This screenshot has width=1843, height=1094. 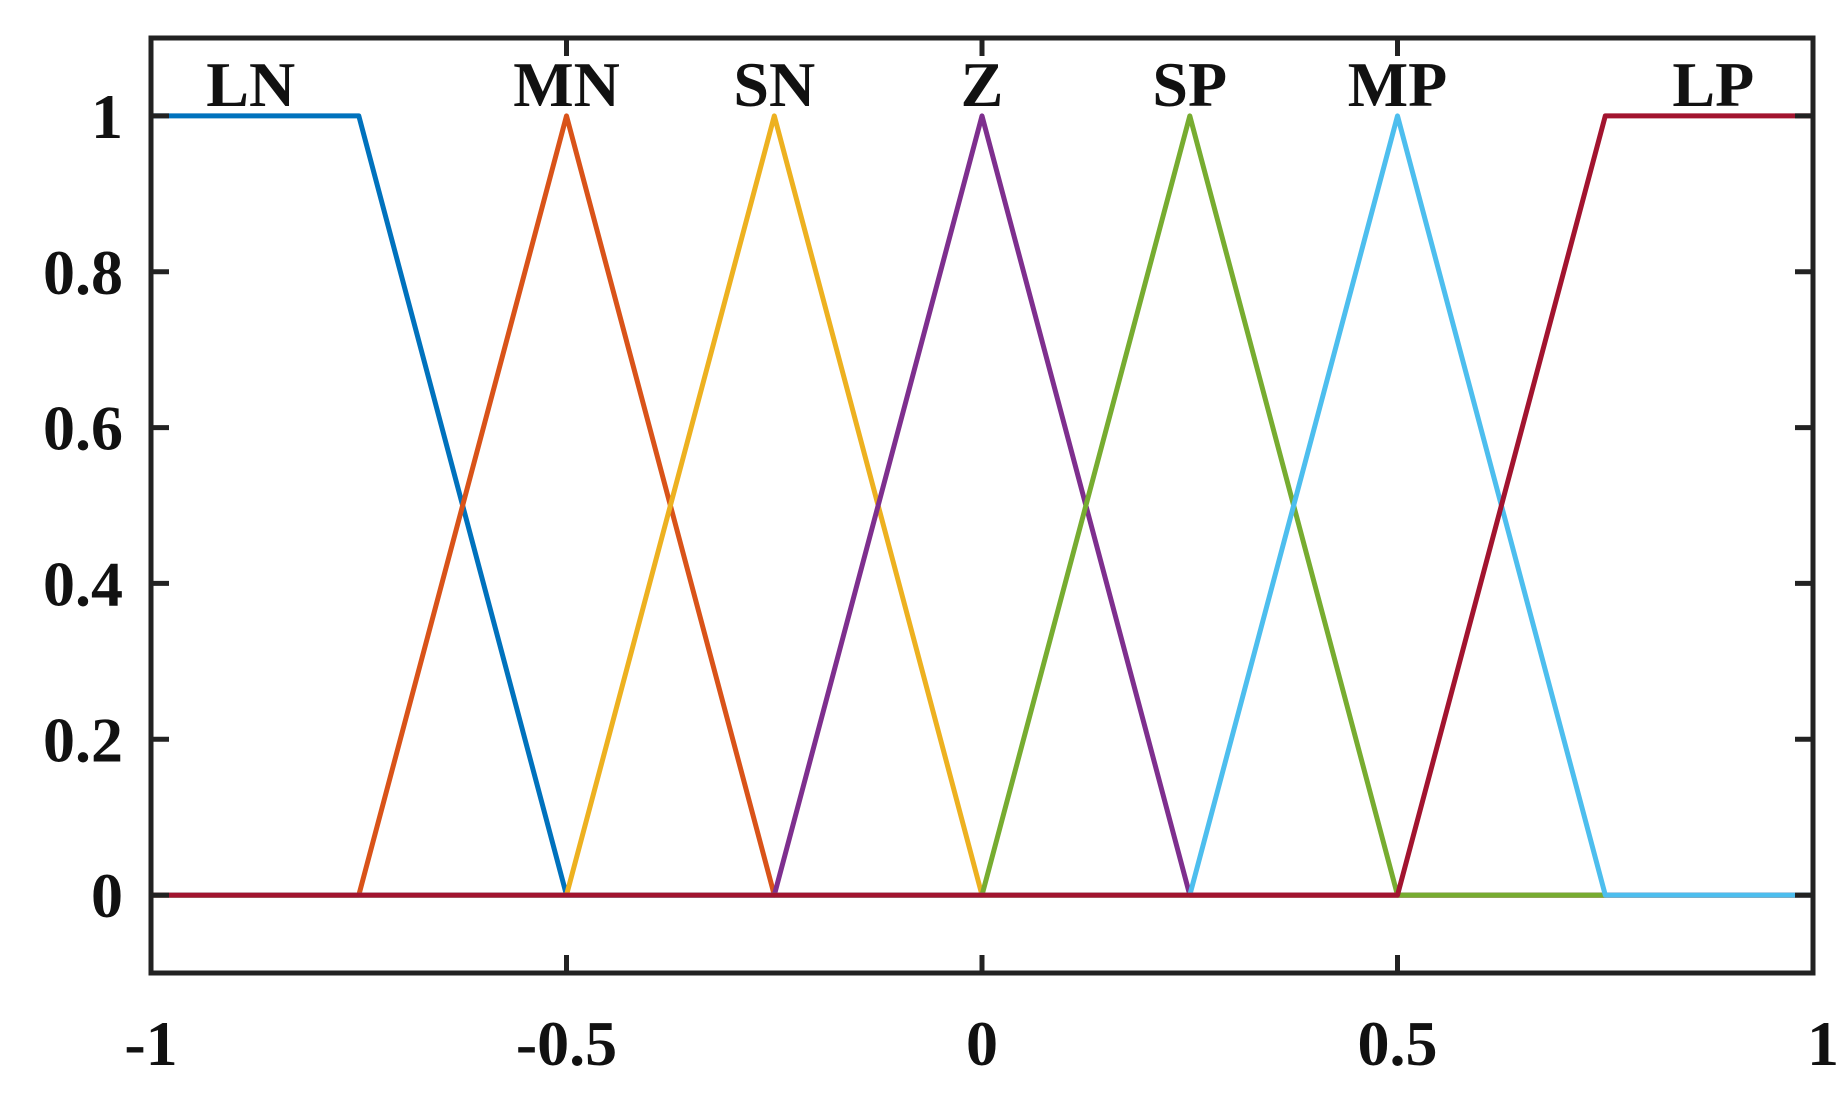 I want to click on x-tick-label: -1, so click(x=150, y=1043).